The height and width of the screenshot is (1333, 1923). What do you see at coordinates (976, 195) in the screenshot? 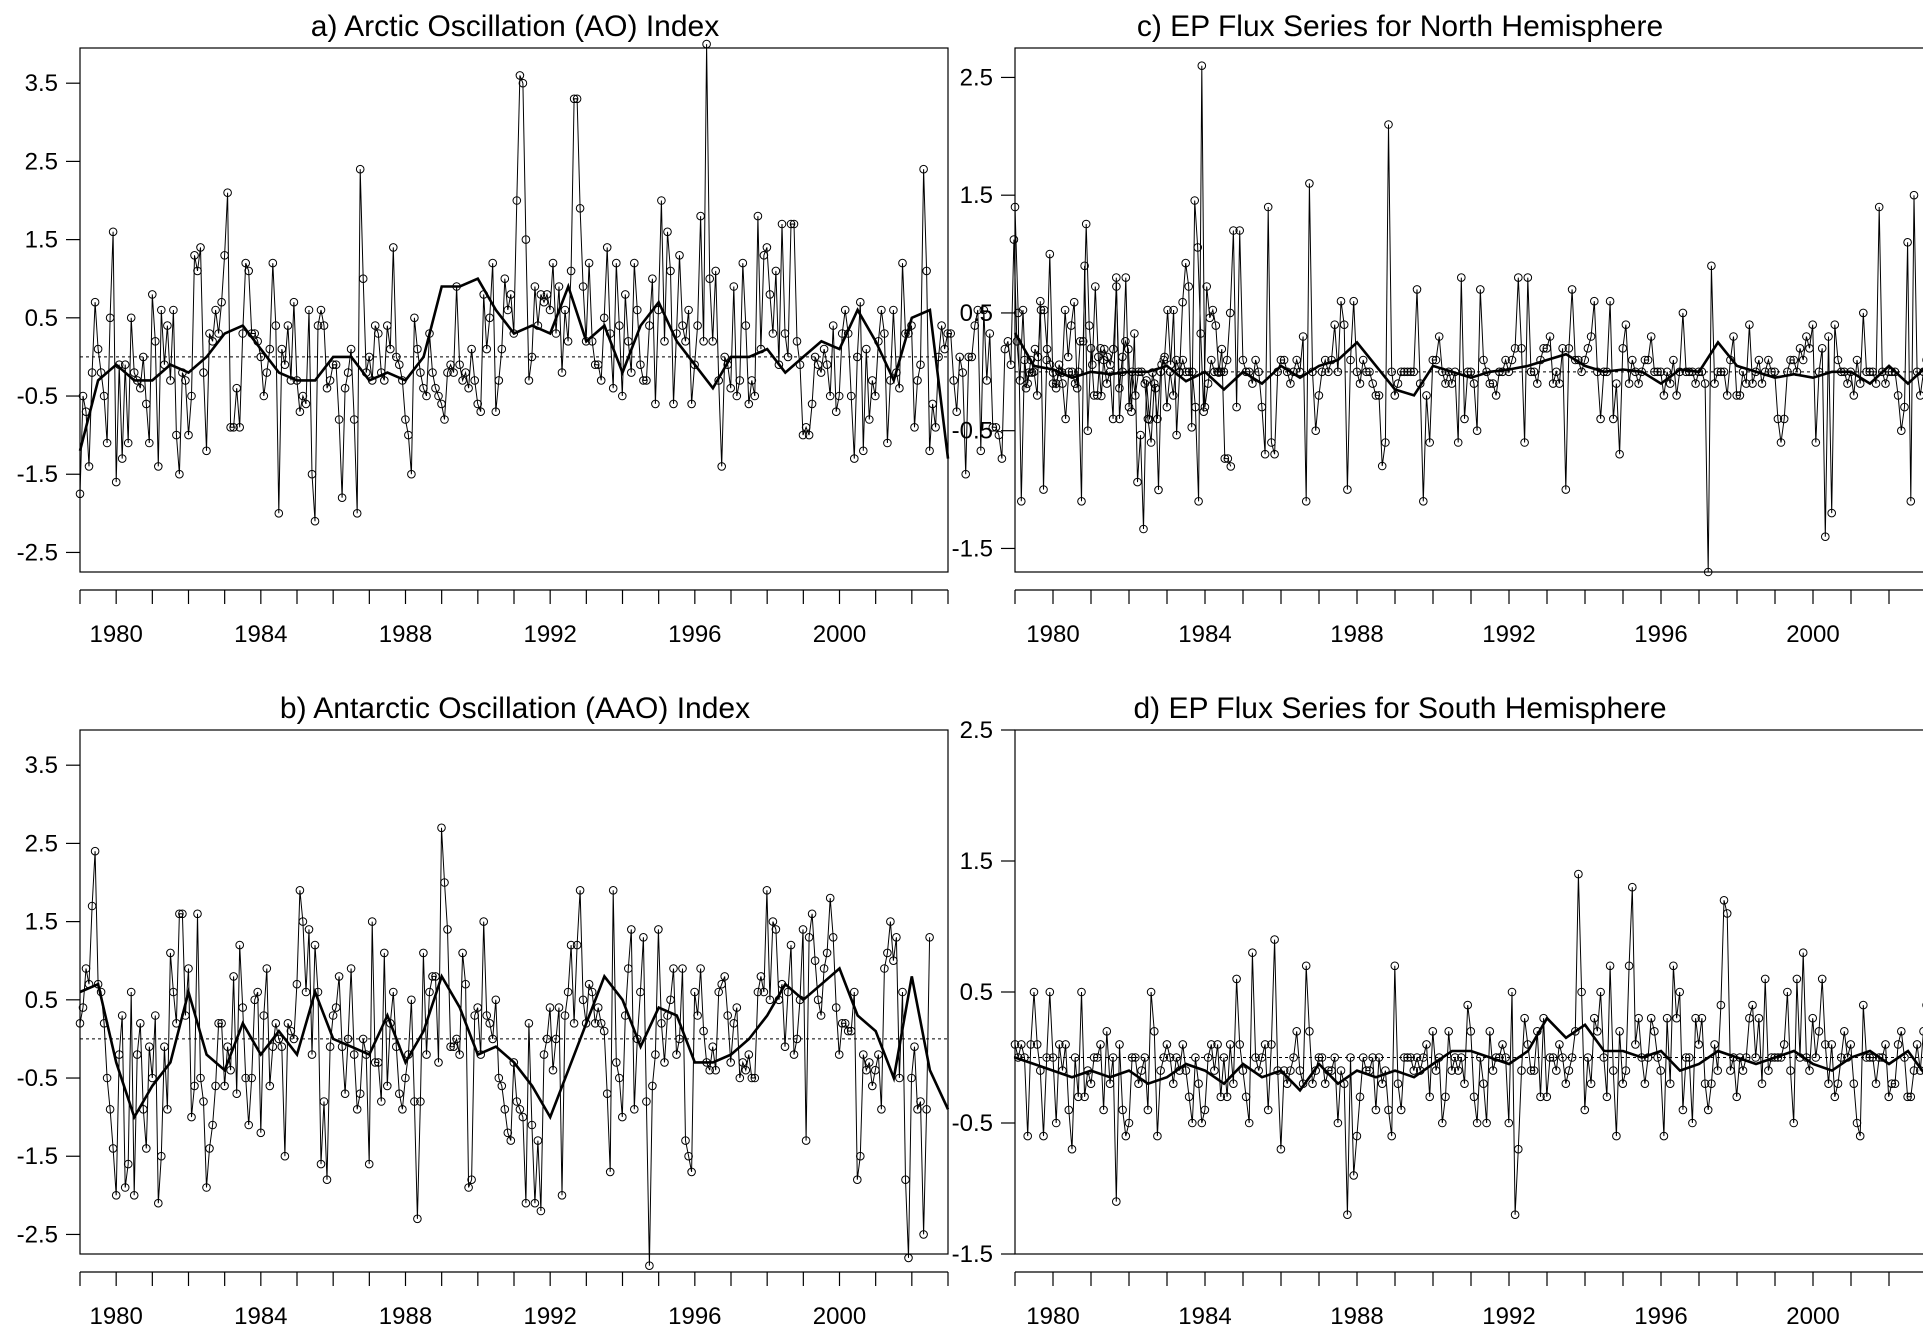
I see `y-tick-label: 1.5` at bounding box center [976, 195].